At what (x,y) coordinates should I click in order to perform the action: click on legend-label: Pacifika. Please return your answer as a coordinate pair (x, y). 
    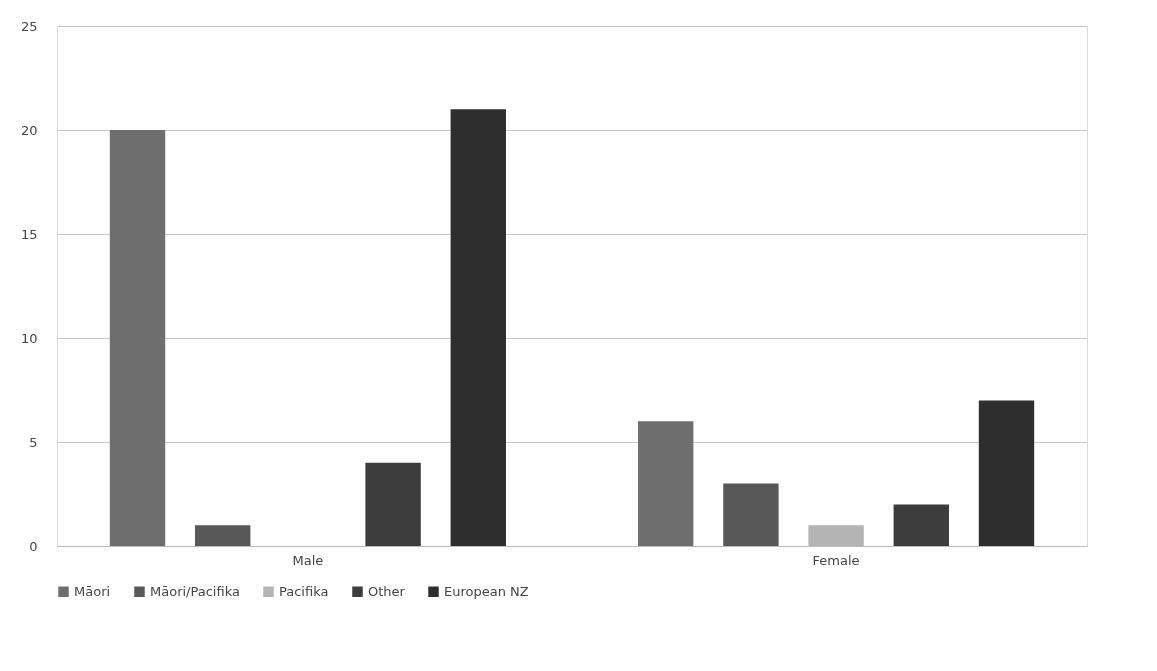
    Looking at the image, I should click on (304, 591).